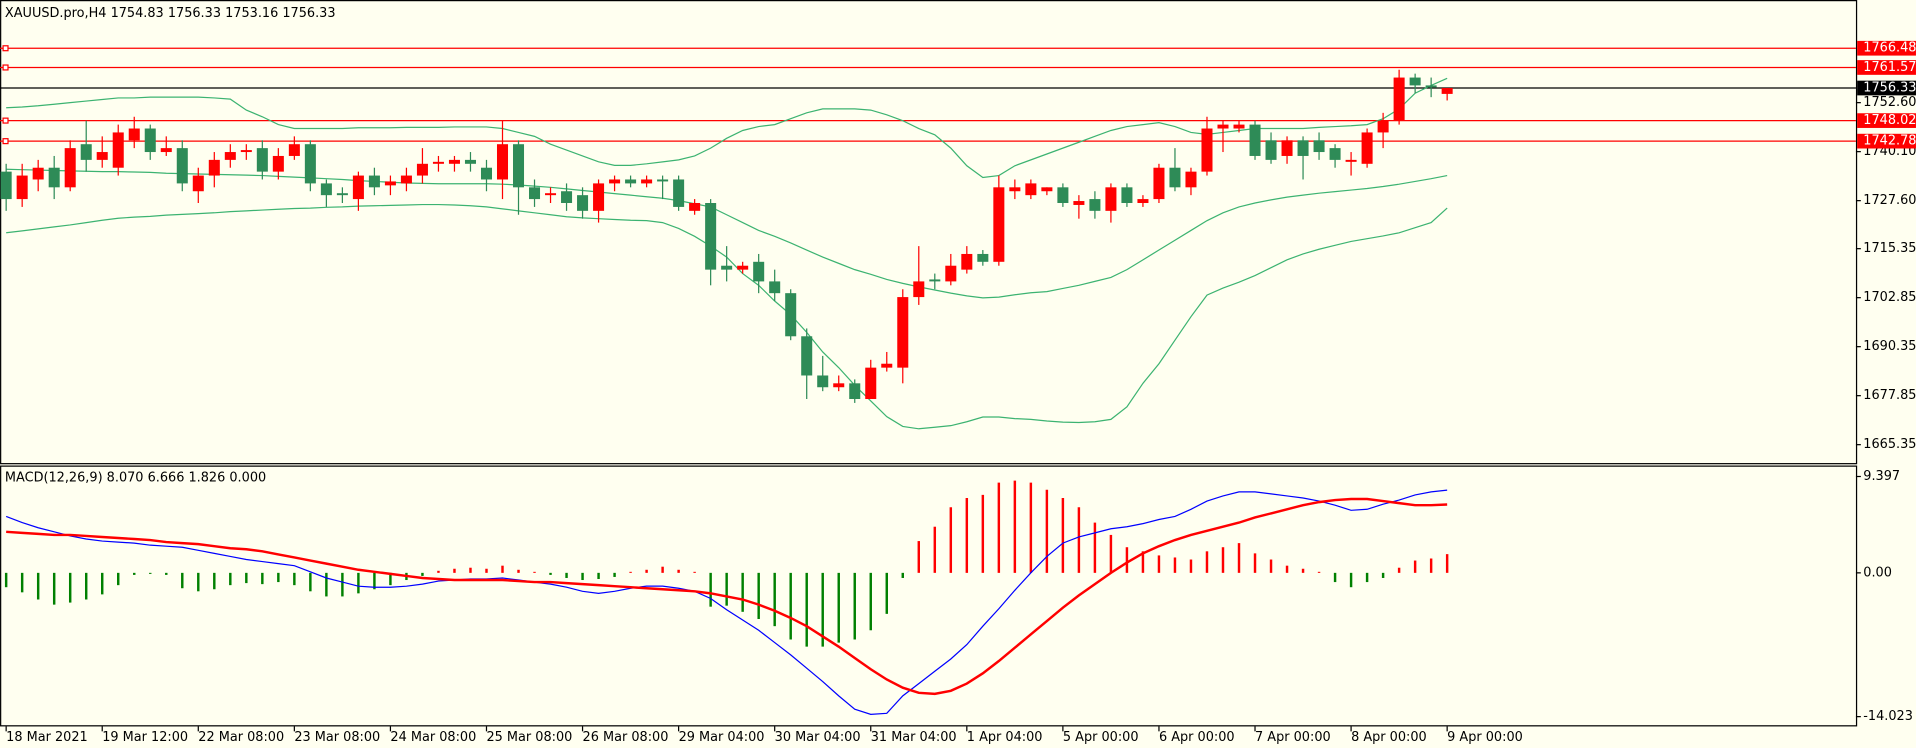  I want to click on y-tick-label: -14.023, so click(1888, 716).